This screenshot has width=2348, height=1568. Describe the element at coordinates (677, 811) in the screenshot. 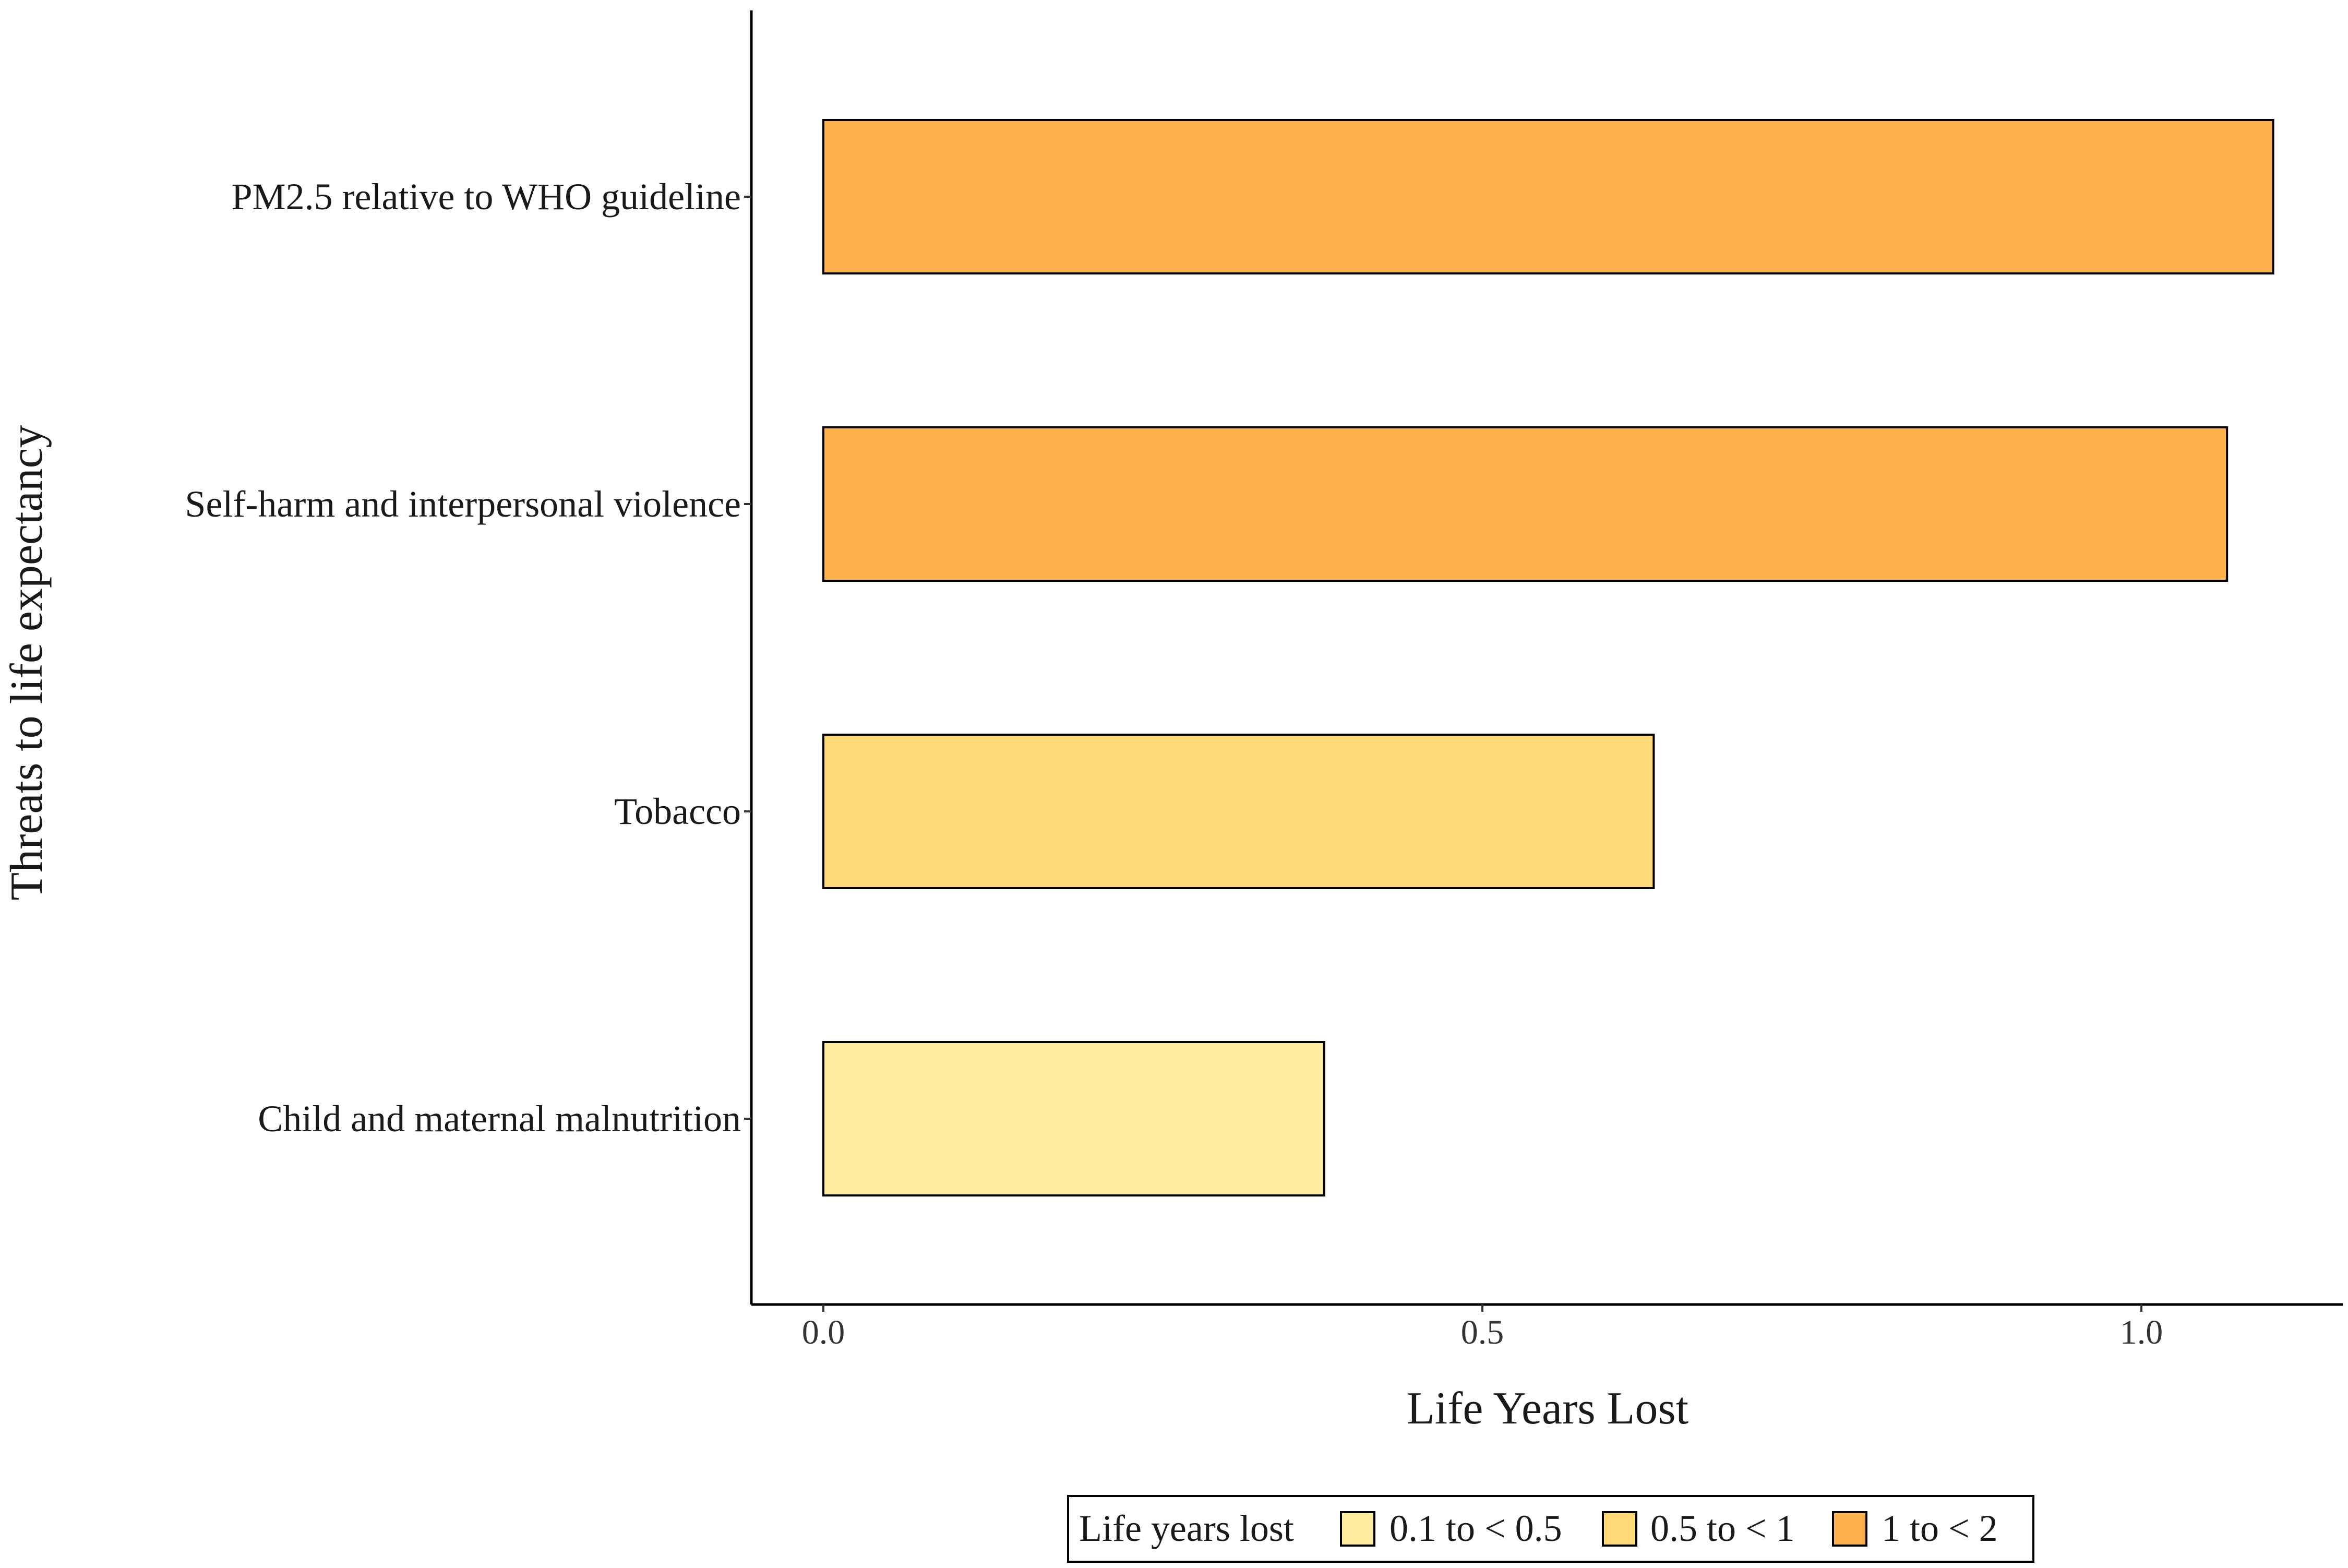

I see `category-label-2: Tobacco` at that location.